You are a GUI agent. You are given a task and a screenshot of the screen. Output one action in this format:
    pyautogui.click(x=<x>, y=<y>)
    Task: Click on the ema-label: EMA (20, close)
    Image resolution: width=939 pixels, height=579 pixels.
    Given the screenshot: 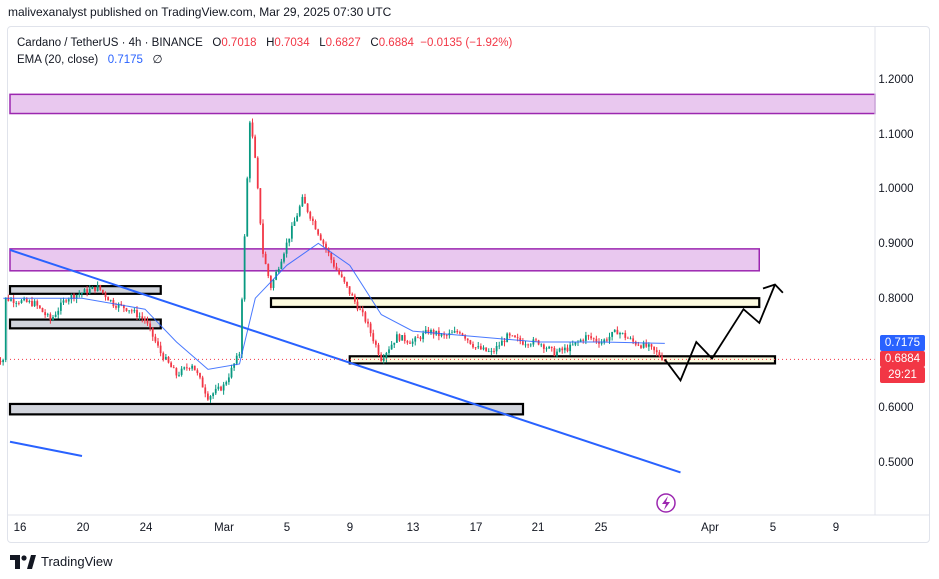 What is the action you would take?
    pyautogui.click(x=58, y=60)
    